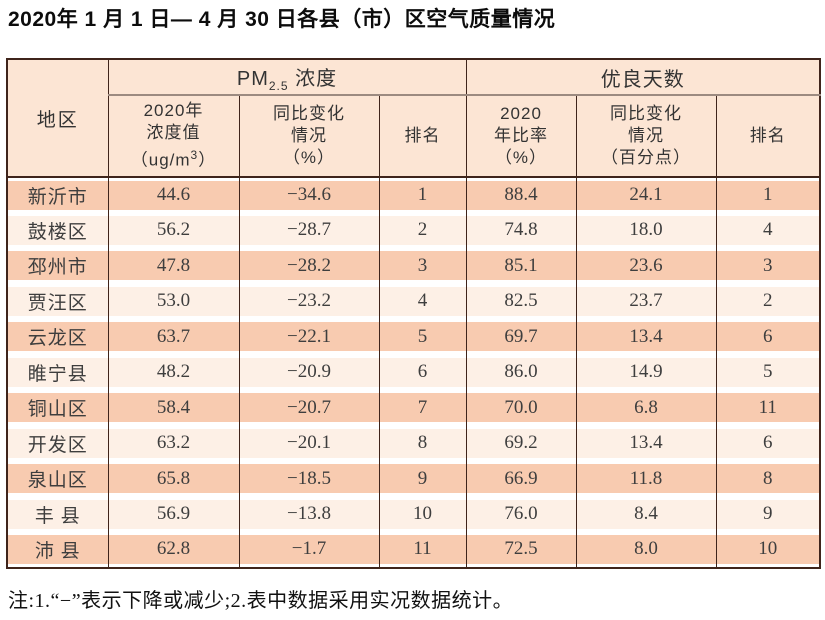  What do you see at coordinates (646, 372) in the screenshot?
I see `days-change-cell: 14.9` at bounding box center [646, 372].